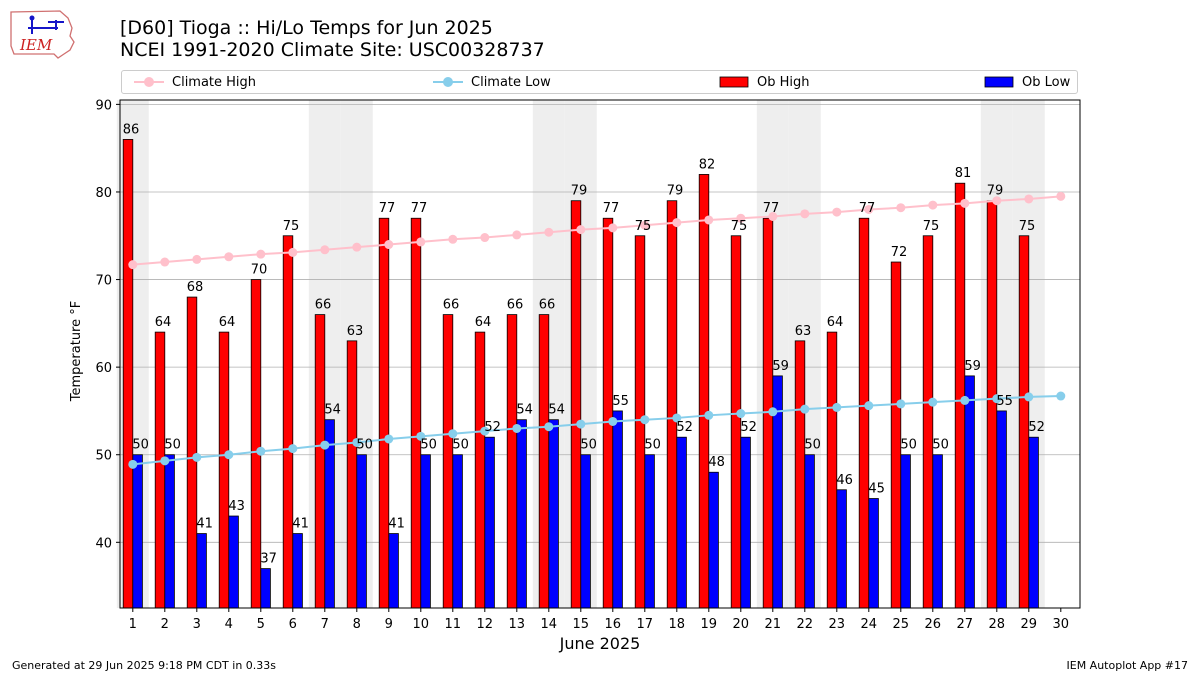  What do you see at coordinates (332, 410) in the screenshot?
I see `ob-low-label-day-7: 54` at bounding box center [332, 410].